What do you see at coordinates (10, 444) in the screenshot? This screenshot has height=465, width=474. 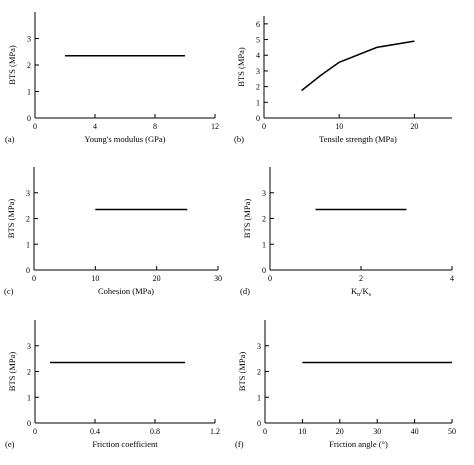 I see `panel-label: (e)` at bounding box center [10, 444].